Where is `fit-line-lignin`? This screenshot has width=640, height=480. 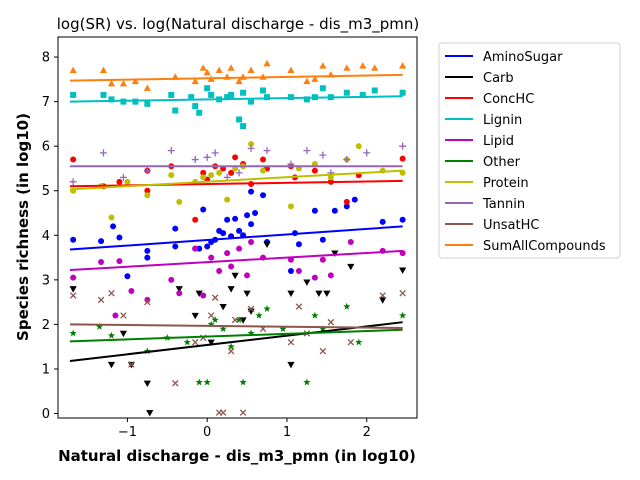
fit-line-lignin is located at coordinates (236, 99).